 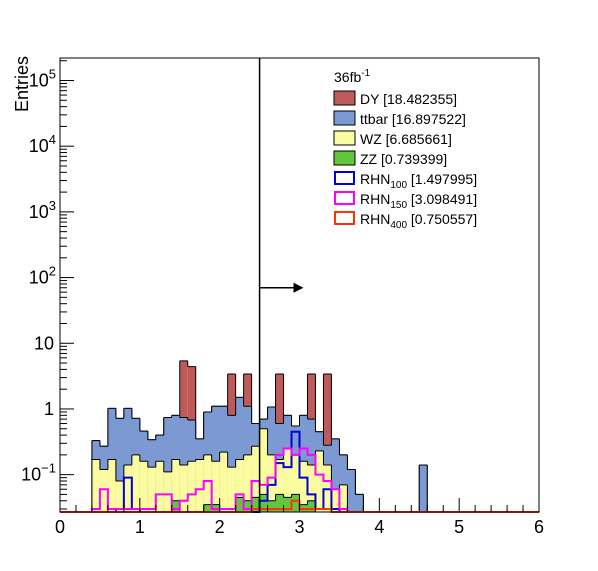 I want to click on y-tick-label: 10⁴, so click(x=42, y=144).